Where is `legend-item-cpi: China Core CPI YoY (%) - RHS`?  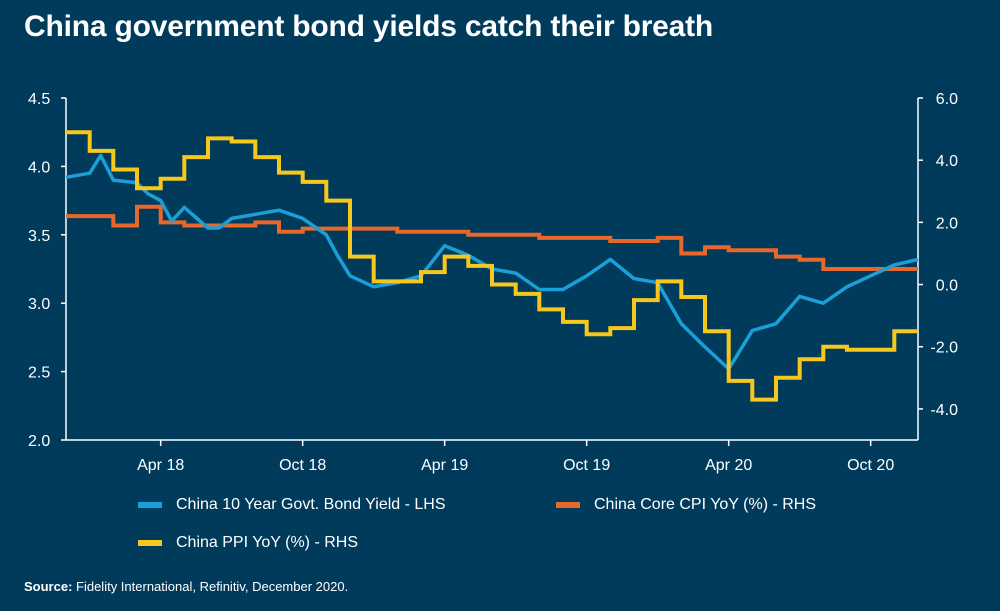
legend-item-cpi: China Core CPI YoY (%) - RHS is located at coordinates (686, 505).